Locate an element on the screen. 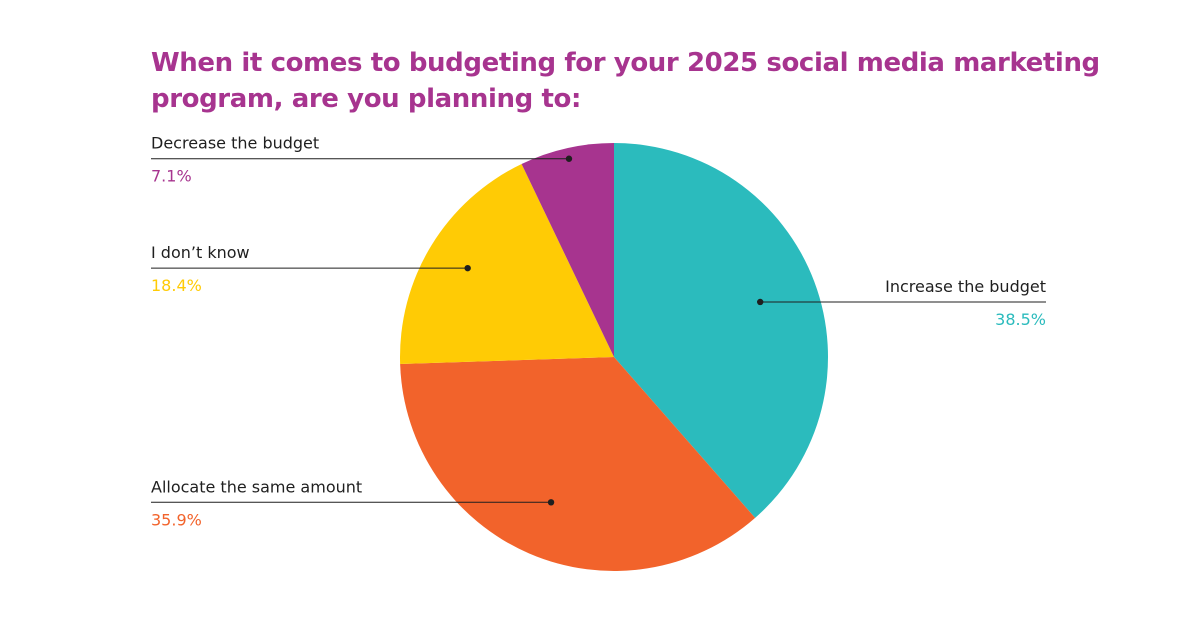 Image resolution: width=1200 pixels, height=628 pixels. slice-value-i-don-t-know: 18.4% is located at coordinates (176, 285).